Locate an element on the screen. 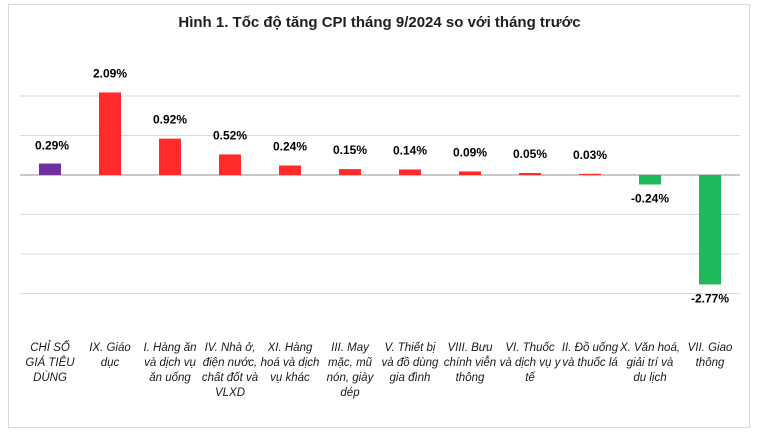 The height and width of the screenshot is (434, 759). data-label-2: 0.92% is located at coordinates (170, 120).